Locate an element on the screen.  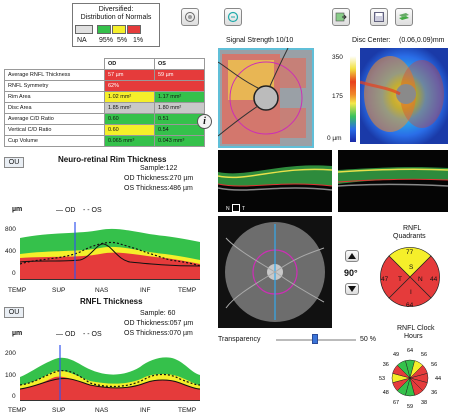
rnfl-ou-button: OU is located at coordinates (14, 312).